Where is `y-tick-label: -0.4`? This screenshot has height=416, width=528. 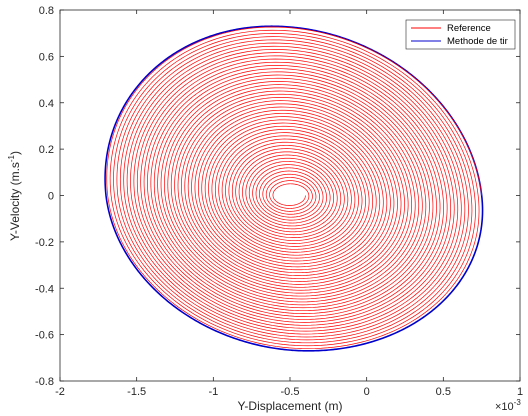 y-tick-label: -0.4 is located at coordinates (44, 289).